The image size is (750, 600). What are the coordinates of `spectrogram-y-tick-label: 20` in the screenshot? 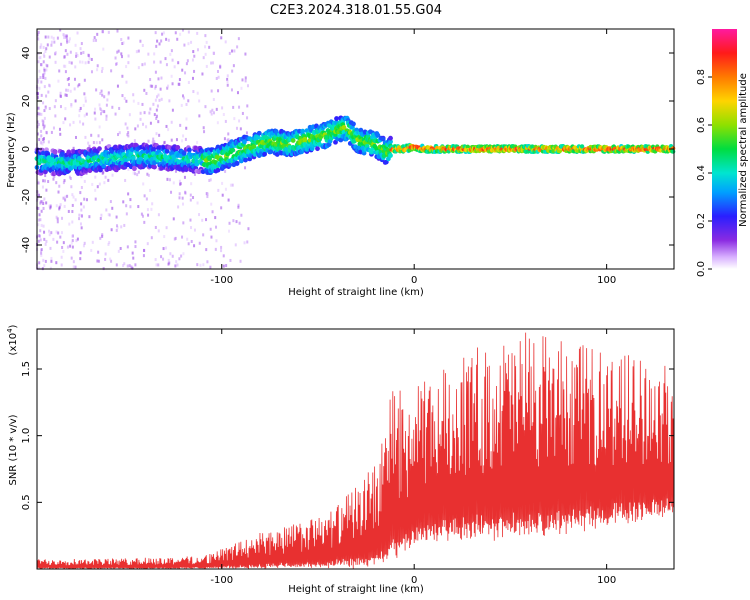 It's located at (26, 101).